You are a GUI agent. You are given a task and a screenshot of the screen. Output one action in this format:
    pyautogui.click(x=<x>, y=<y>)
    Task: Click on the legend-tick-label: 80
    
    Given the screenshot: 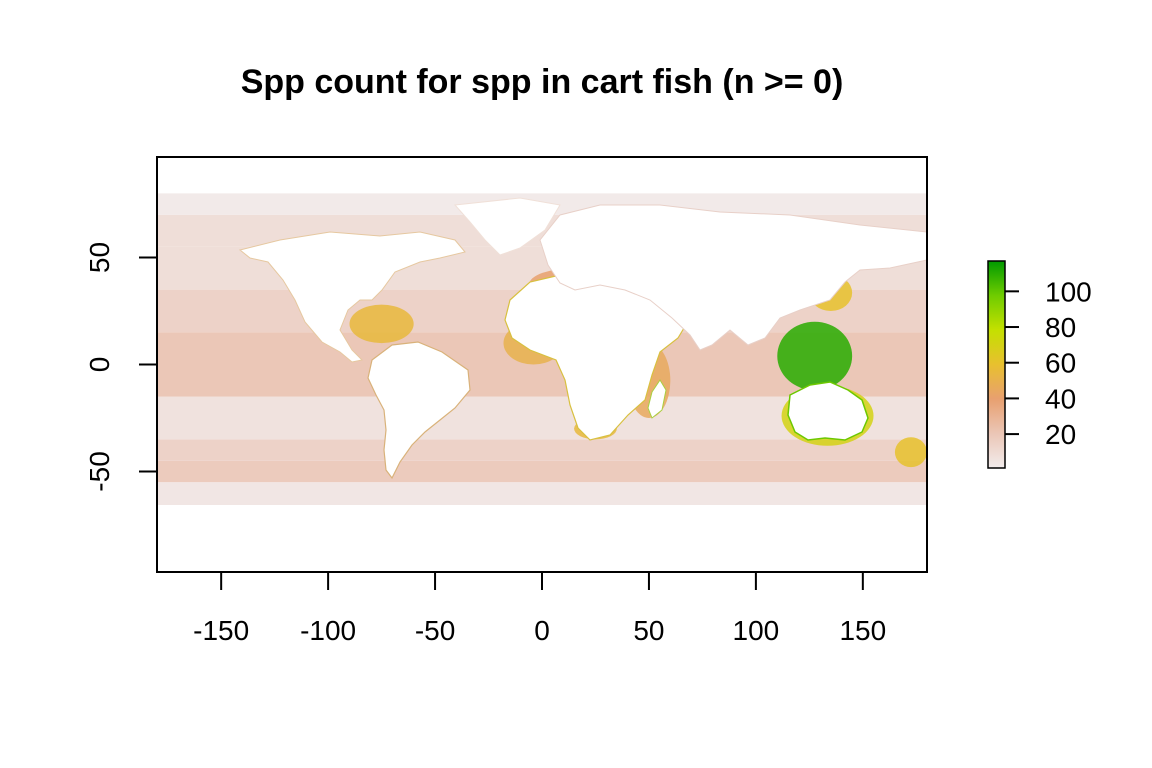 What is the action you would take?
    pyautogui.click(x=1060, y=327)
    